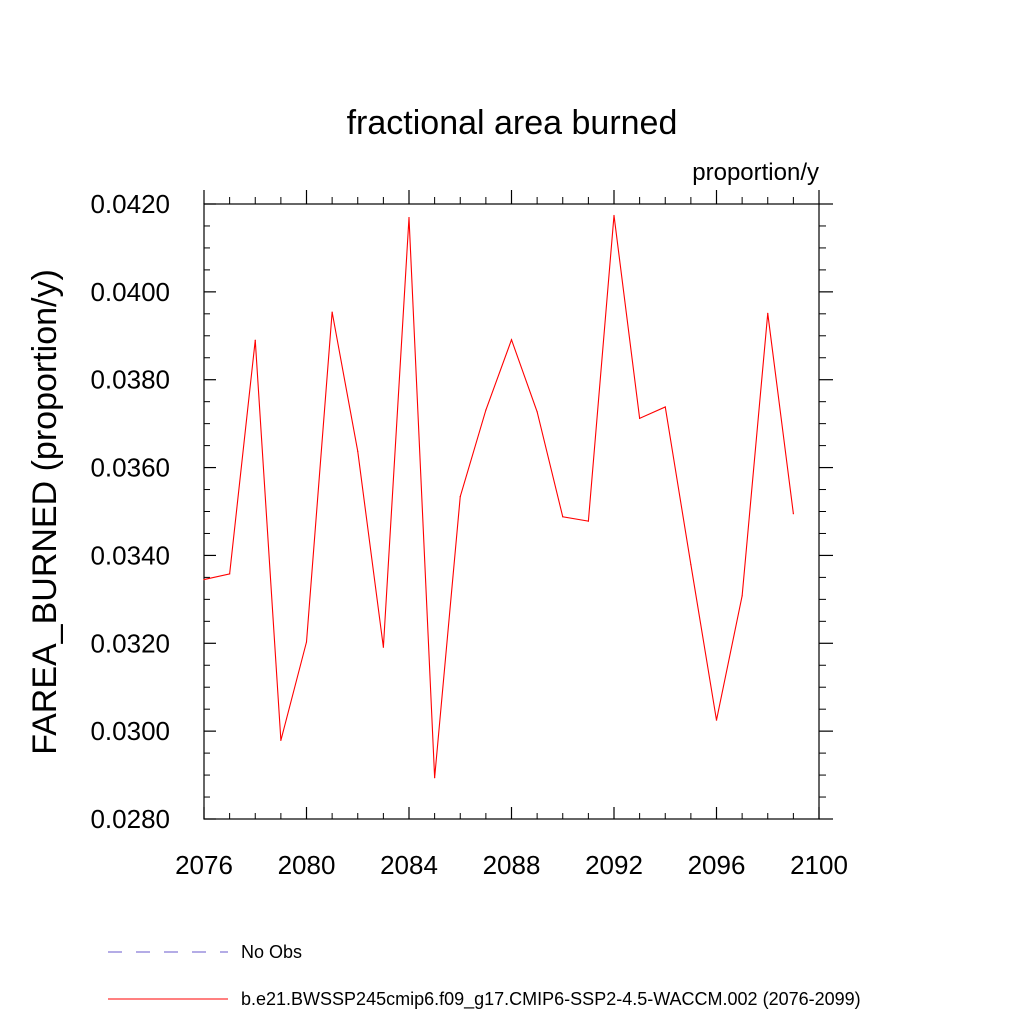  I want to click on x-tick-label: 2080, so click(307, 865).